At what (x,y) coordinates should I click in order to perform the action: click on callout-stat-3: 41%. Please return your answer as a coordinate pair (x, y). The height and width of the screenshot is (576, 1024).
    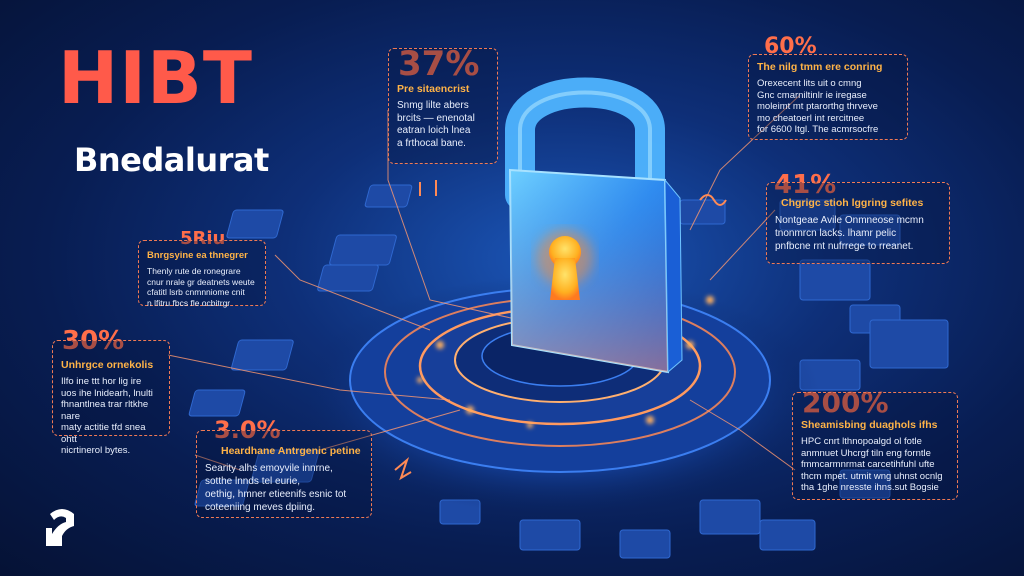
    Looking at the image, I should click on (805, 185).